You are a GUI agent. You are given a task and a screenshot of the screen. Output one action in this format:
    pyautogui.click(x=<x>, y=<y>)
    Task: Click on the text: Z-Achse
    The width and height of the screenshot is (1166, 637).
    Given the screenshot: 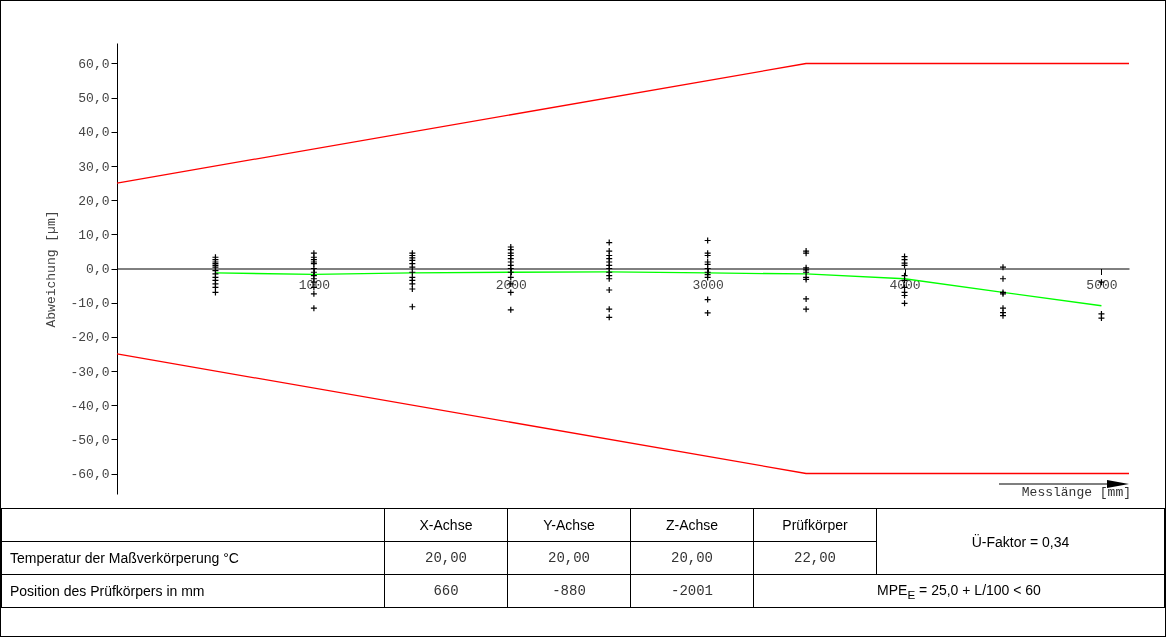 What is the action you would take?
    pyautogui.click(x=692, y=525)
    